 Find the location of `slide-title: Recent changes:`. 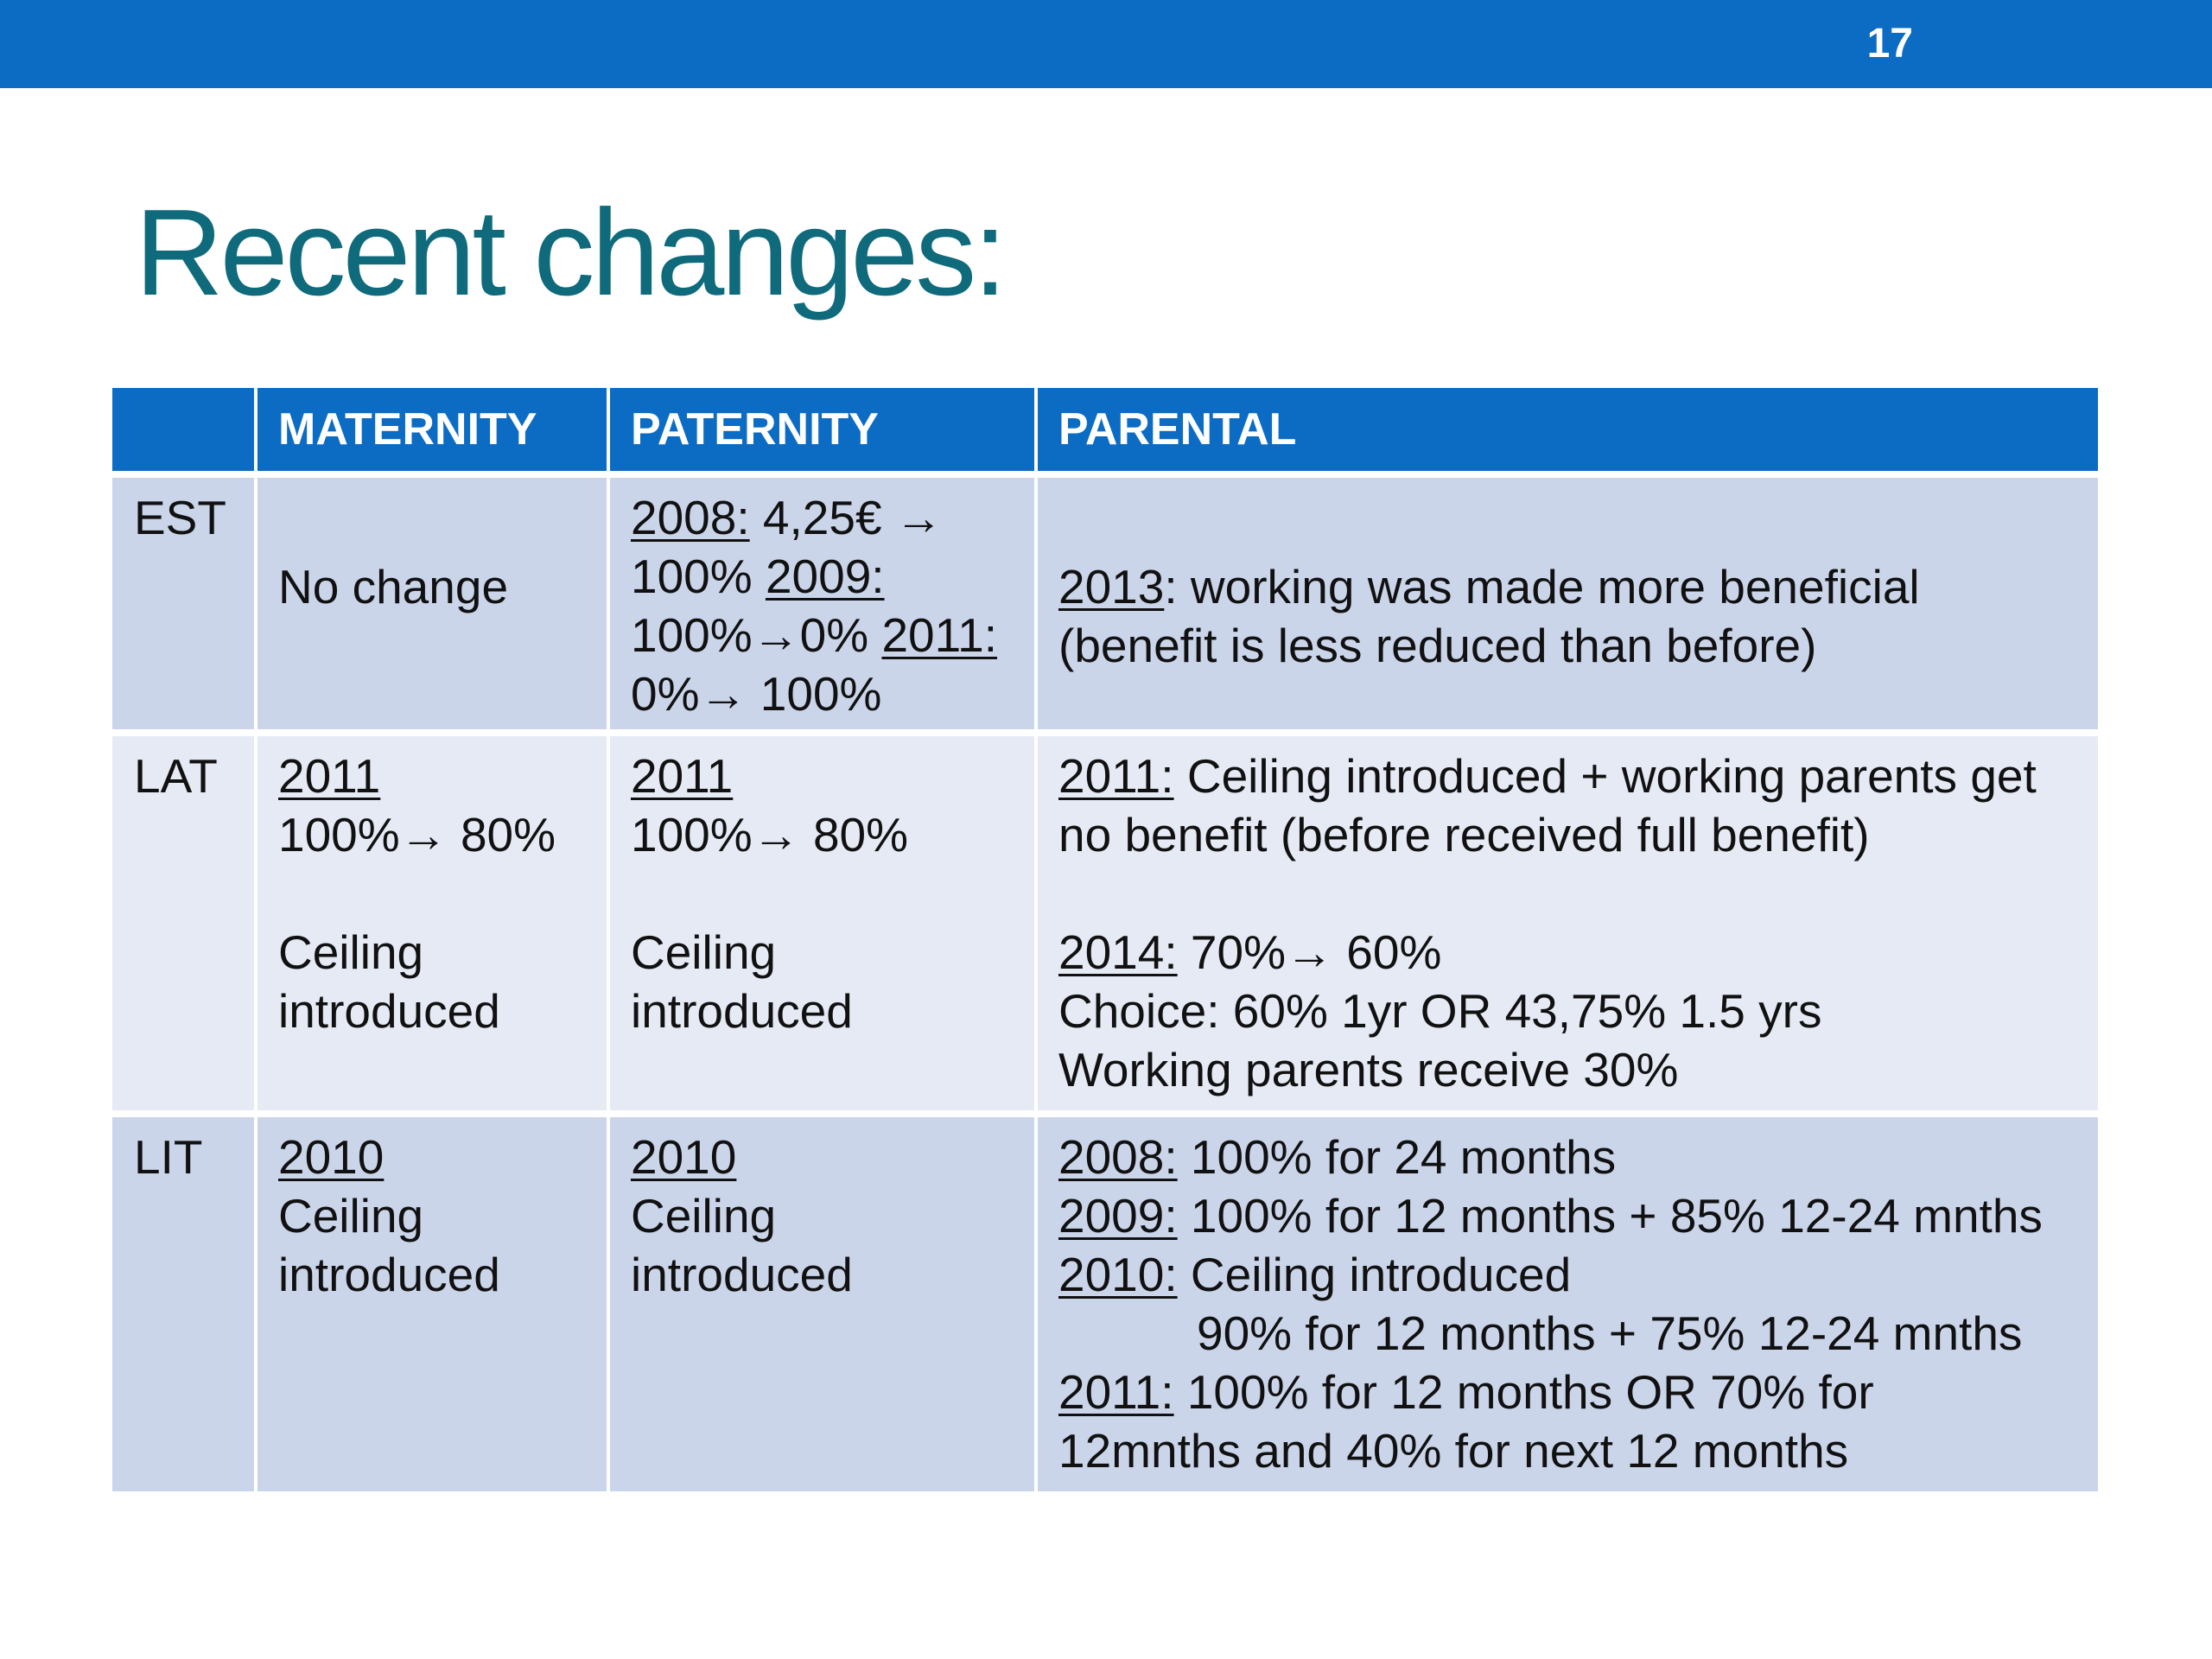

slide-title: Recent changes: is located at coordinates (571, 252).